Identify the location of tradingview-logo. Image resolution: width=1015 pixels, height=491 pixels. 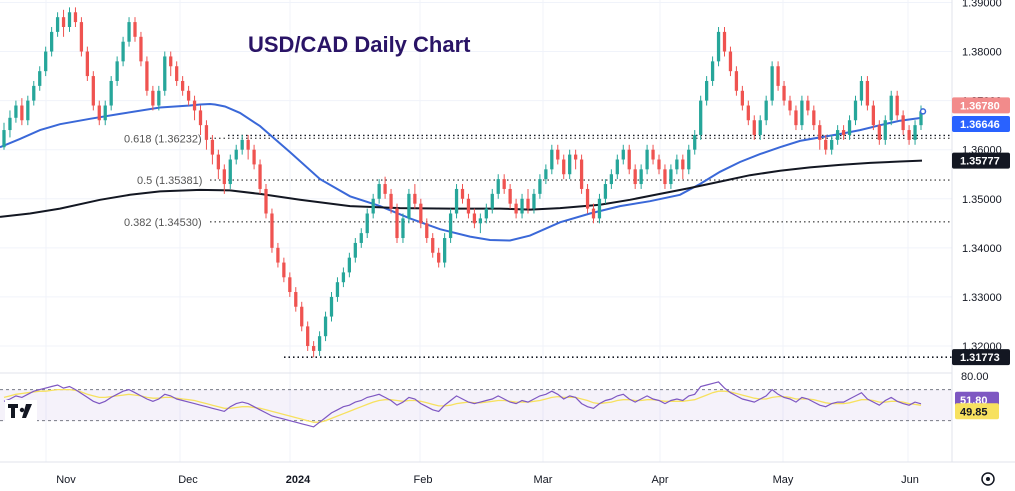
(21, 411).